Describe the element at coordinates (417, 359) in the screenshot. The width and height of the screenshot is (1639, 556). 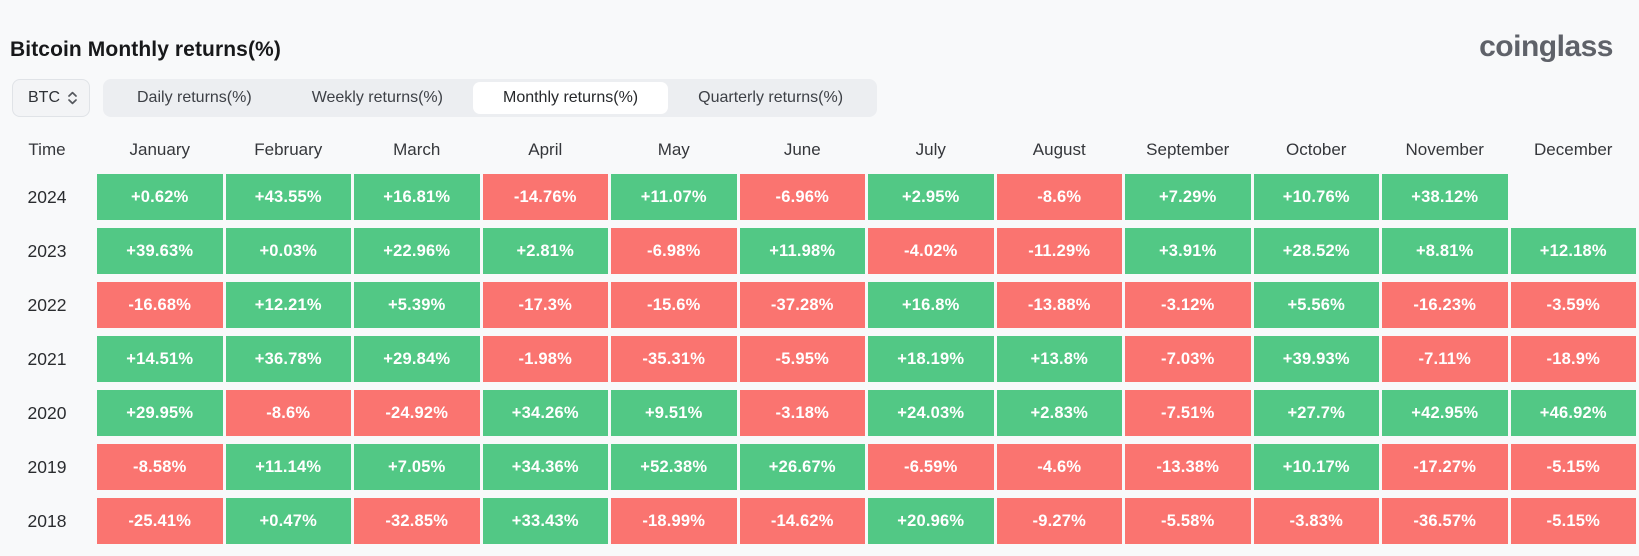
I see `cell-2021-march: +29.84%` at that location.